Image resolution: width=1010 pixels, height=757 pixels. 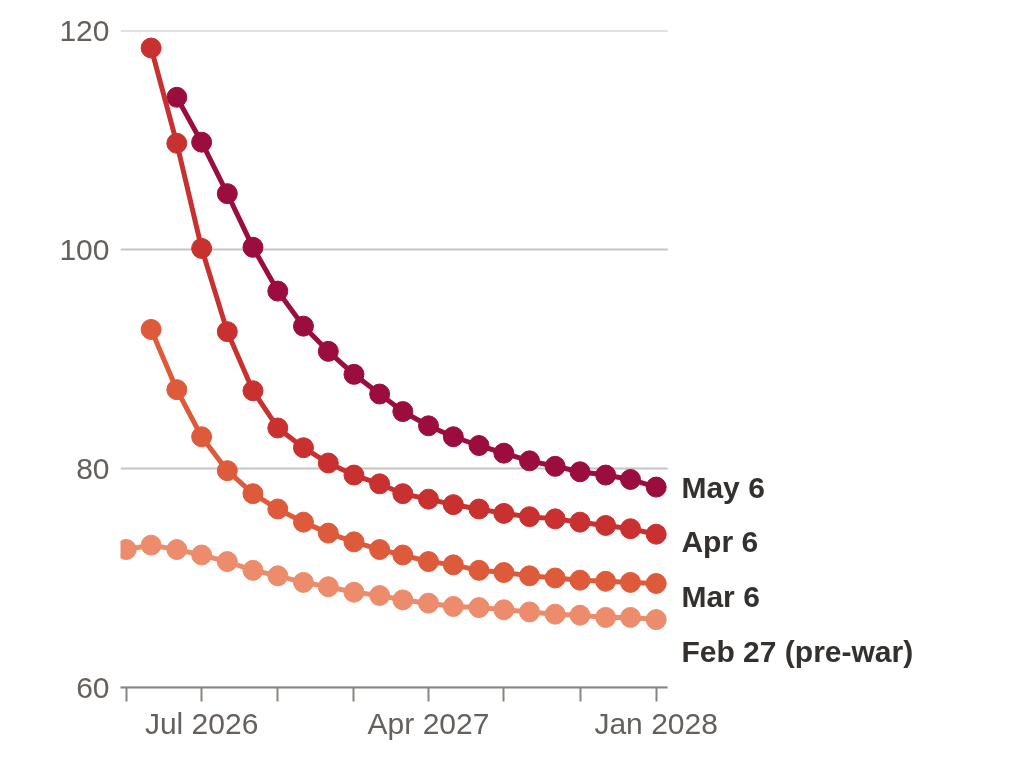 What do you see at coordinates (656, 723) in the screenshot?
I see `x-tick-label: Jan 2028` at bounding box center [656, 723].